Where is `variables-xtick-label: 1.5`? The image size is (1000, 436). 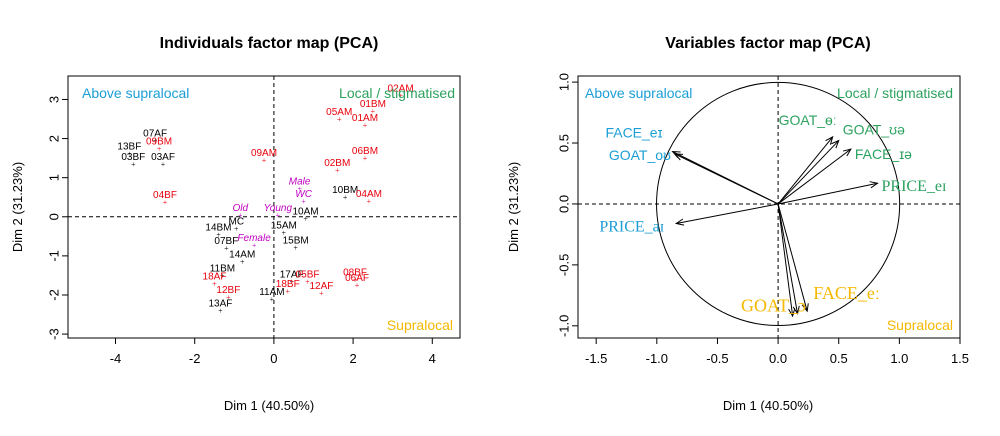
variables-xtick-label: 1.5 is located at coordinates (960, 358).